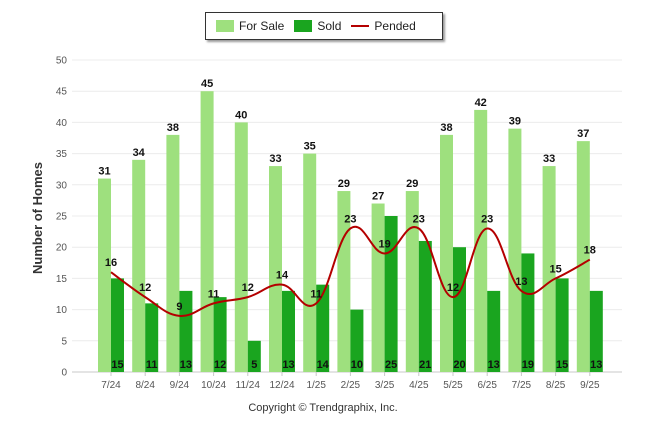 This screenshot has width=646, height=434. What do you see at coordinates (250, 26) in the screenshot?
I see `legend-item-for-sale: For Sale` at bounding box center [250, 26].